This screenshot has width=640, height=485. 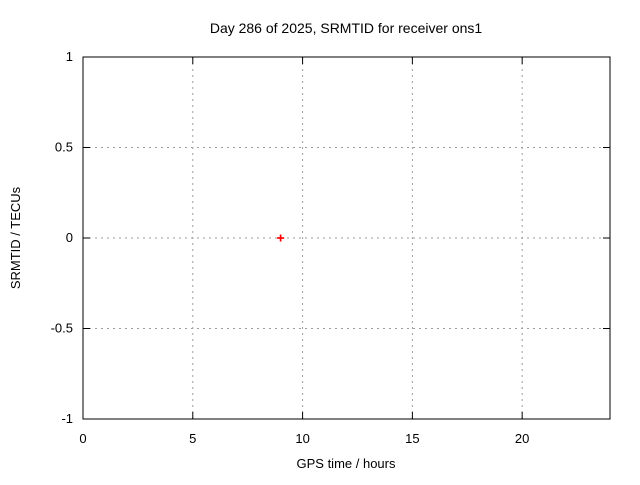 What do you see at coordinates (69, 56) in the screenshot?
I see `y-tick-label: 1` at bounding box center [69, 56].